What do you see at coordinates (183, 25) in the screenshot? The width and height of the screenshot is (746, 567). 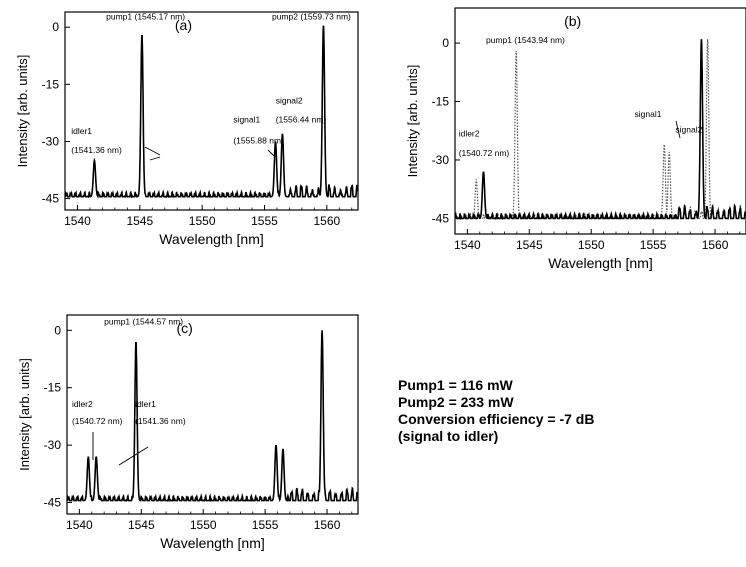 I see `panel-label: (a)` at bounding box center [183, 25].